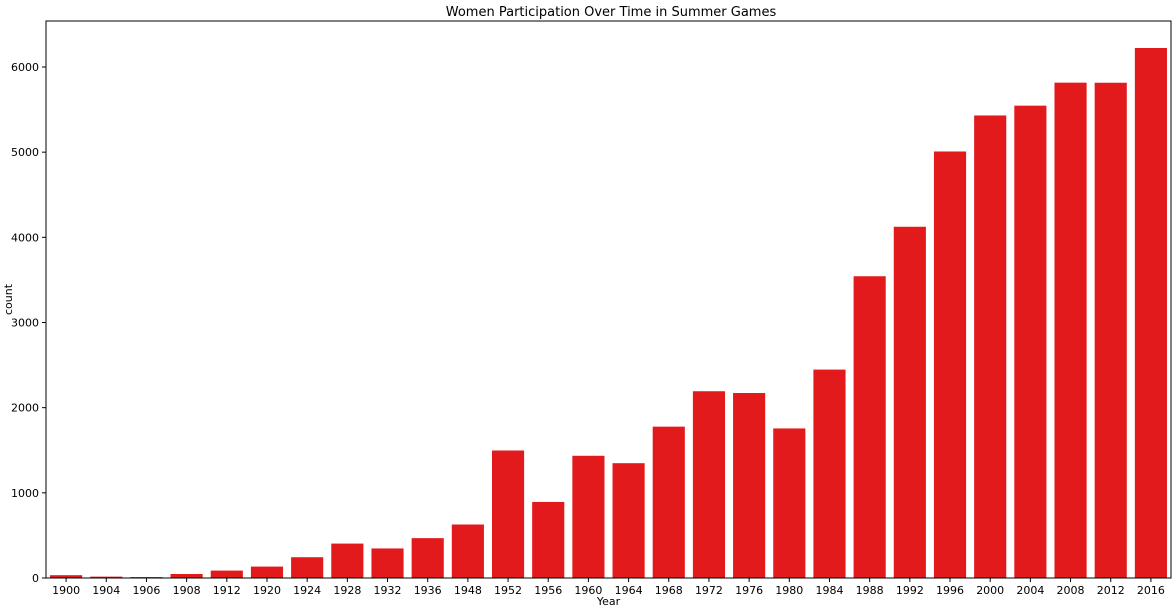  What do you see at coordinates (146, 590) in the screenshot?
I see `x-tick-label: 1906` at bounding box center [146, 590].